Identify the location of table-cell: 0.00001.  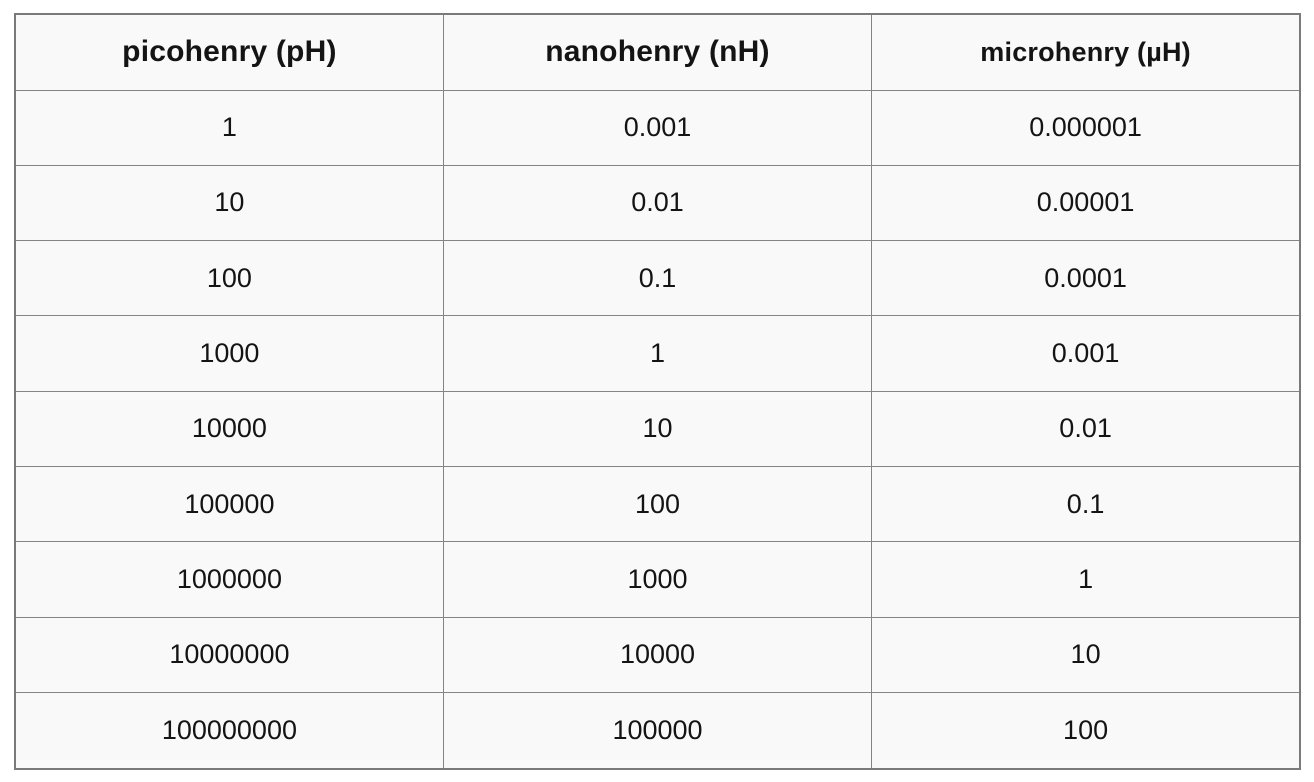
(1086, 203).